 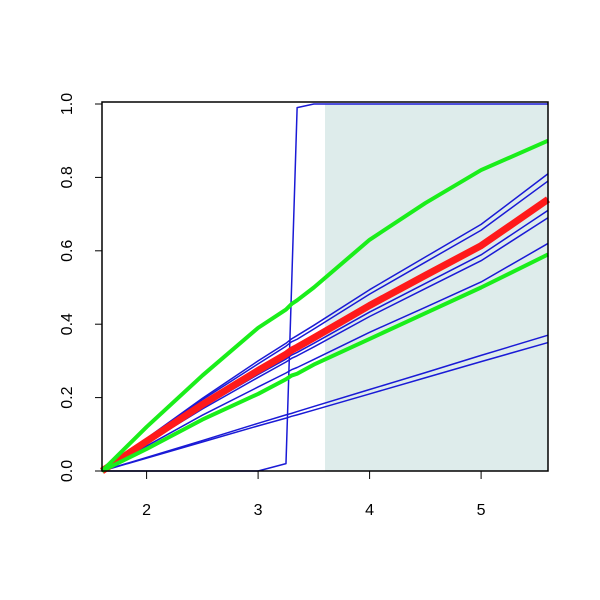 I want to click on x-tick-label: 4, so click(x=369, y=510).